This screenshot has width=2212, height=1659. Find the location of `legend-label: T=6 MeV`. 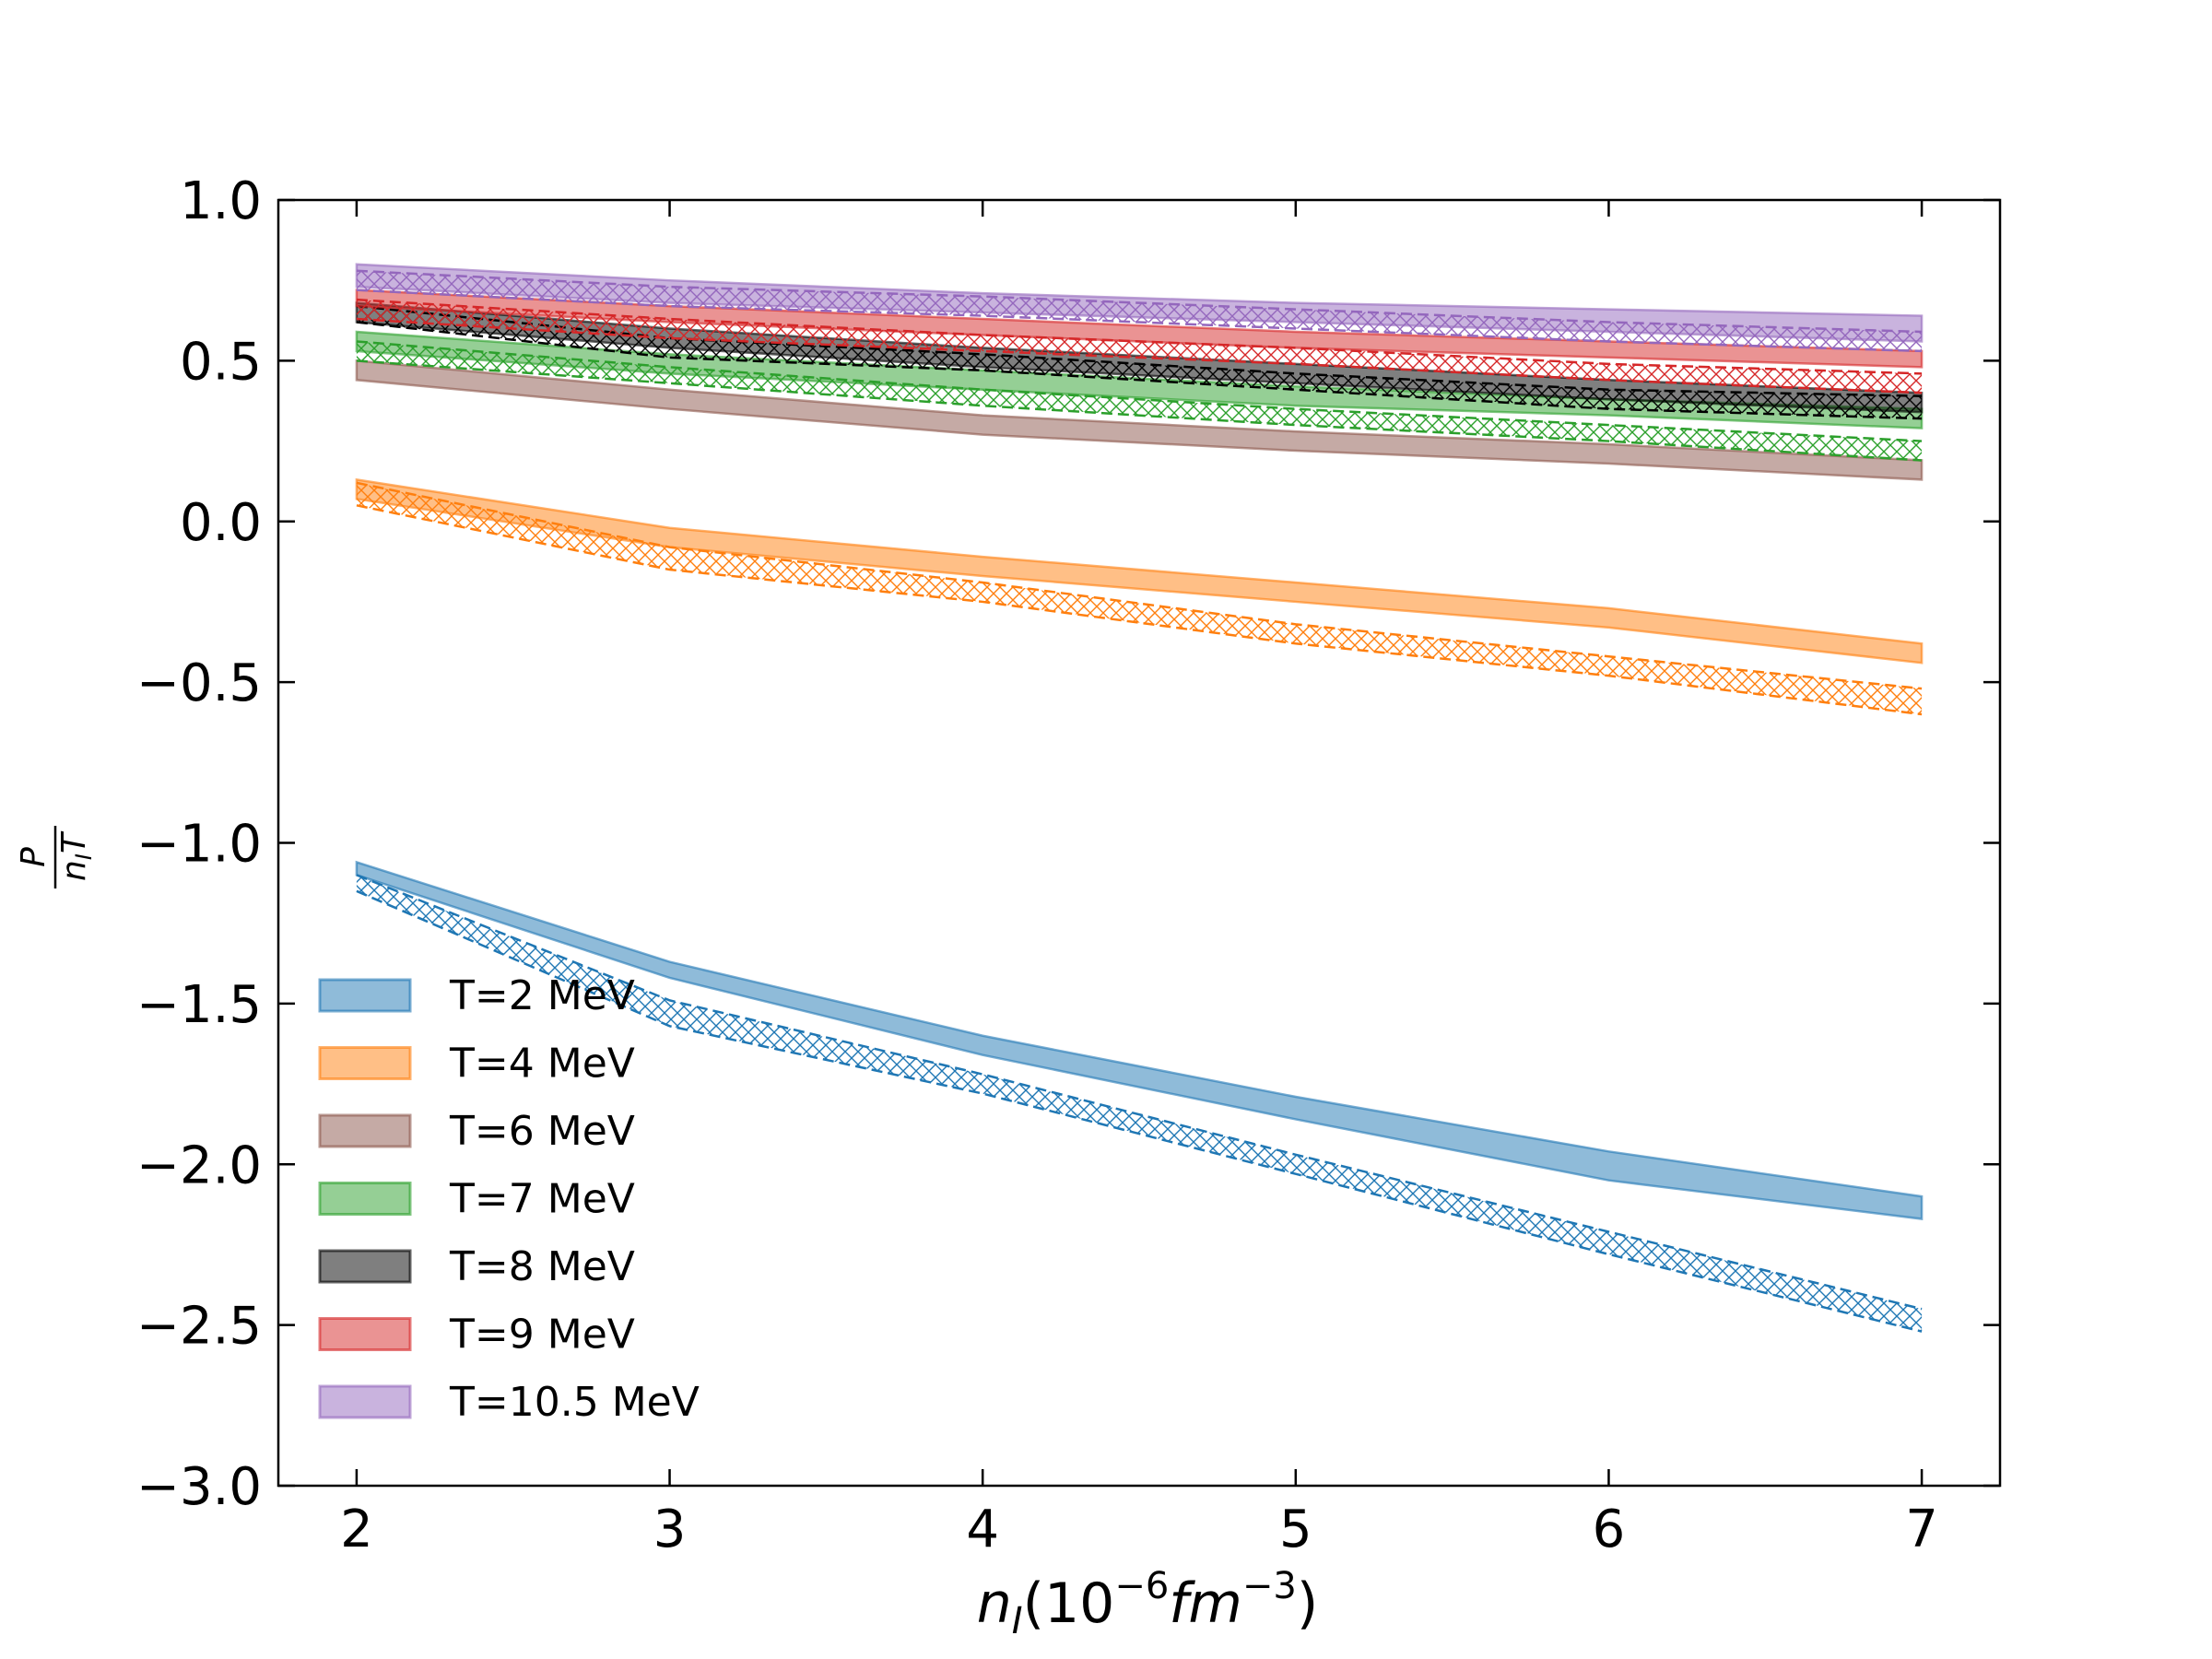

legend-label: T=6 MeV is located at coordinates (542, 1131).